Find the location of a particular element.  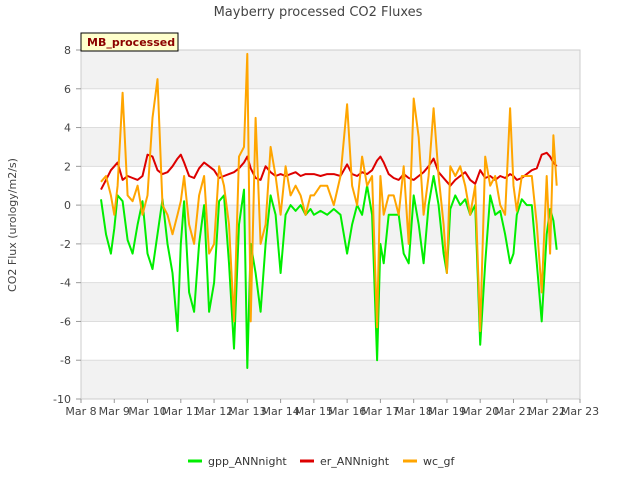

annotation-text: MB_processed is located at coordinates (131, 42).